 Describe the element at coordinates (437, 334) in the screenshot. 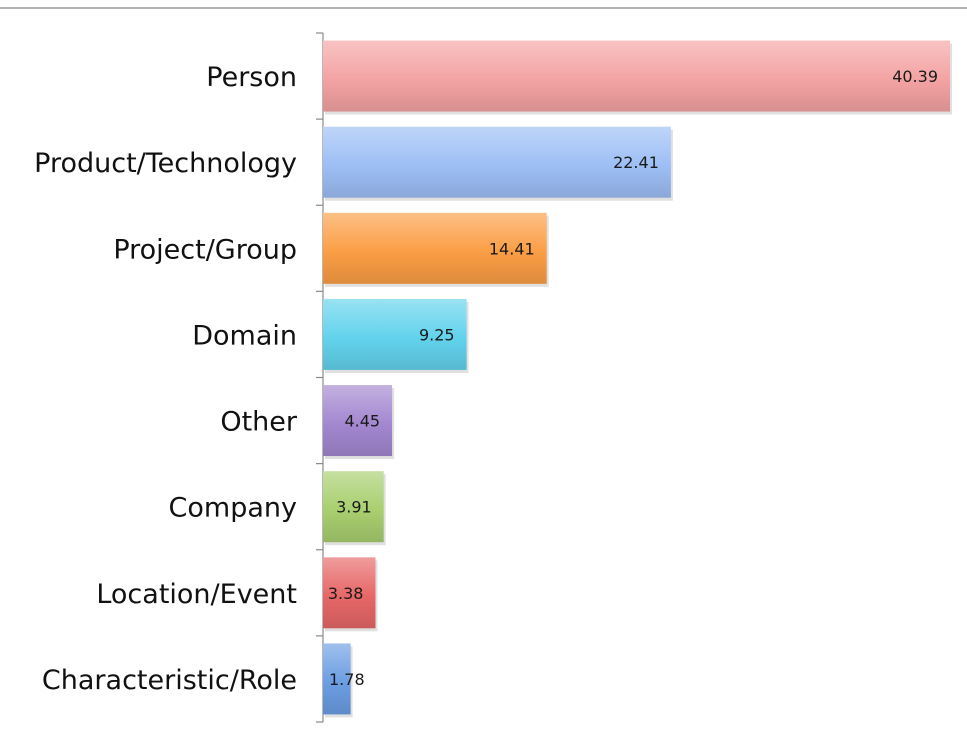

I see `data-label: 9.25` at that location.